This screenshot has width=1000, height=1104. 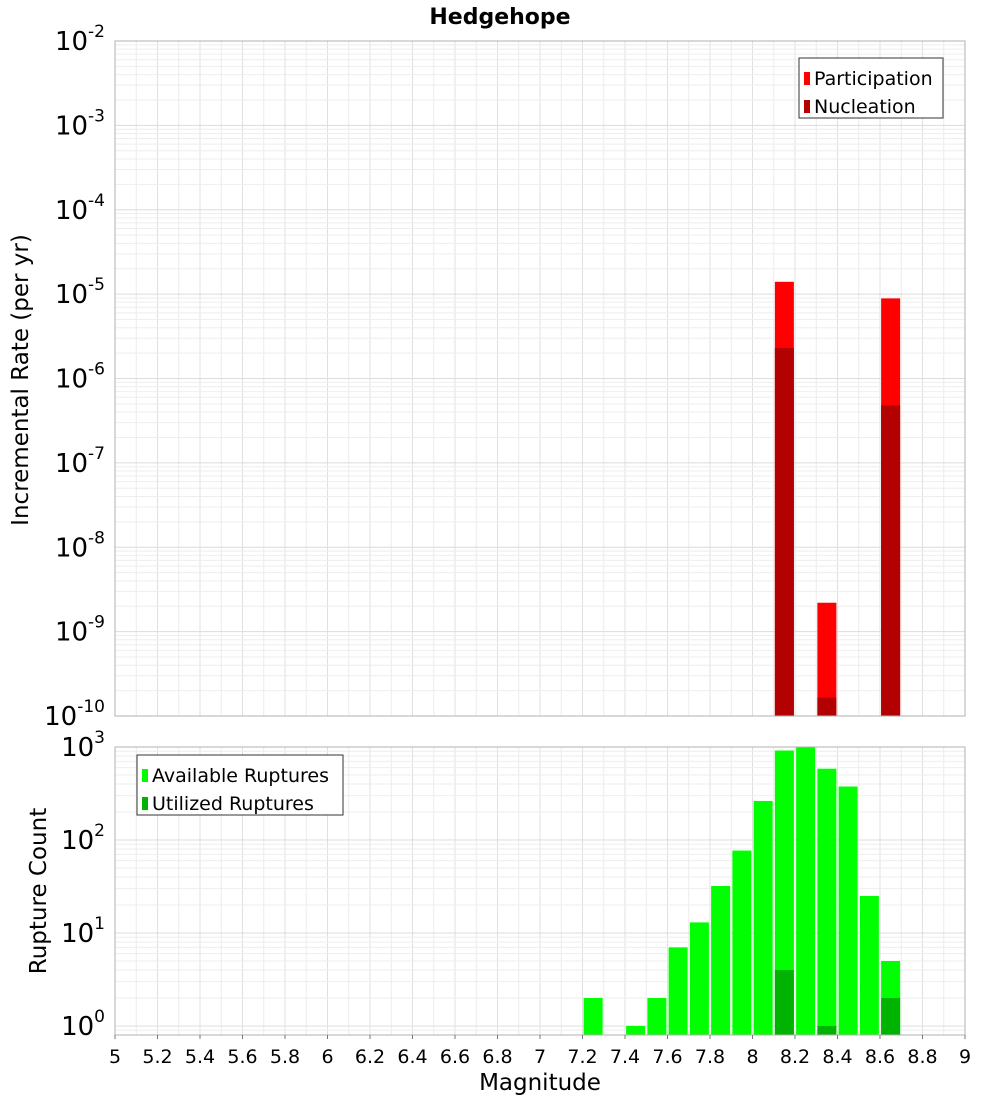 What do you see at coordinates (370, 1057) in the screenshot?
I see `x-tick-label: 6.2` at bounding box center [370, 1057].